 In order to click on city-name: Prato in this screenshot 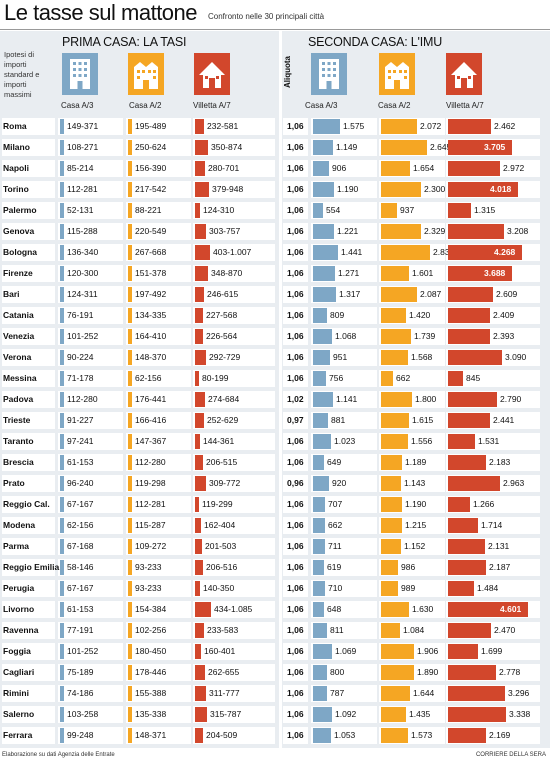, I will do `click(14, 483)`.